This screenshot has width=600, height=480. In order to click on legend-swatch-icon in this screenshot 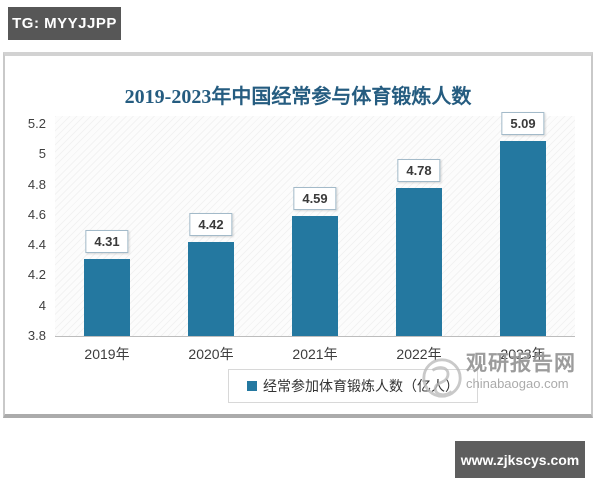, I will do `click(252, 386)`.